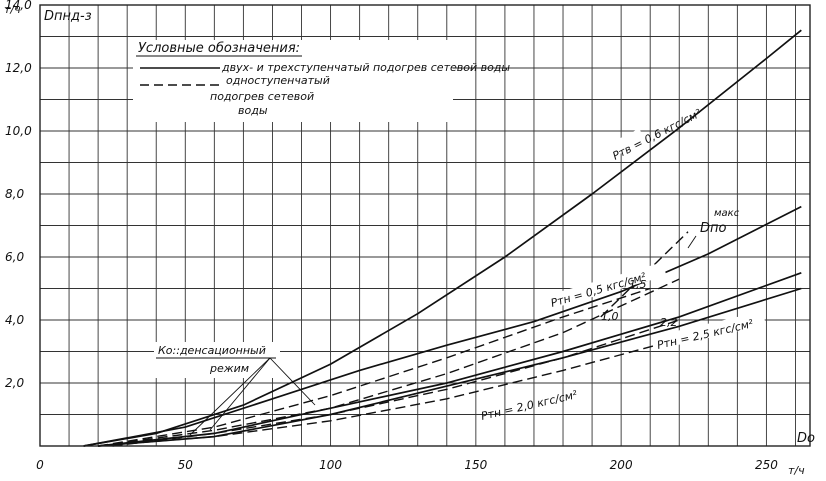 This screenshot has height=481, width=826. Describe the element at coordinates (262, 96) in the screenshot. I see `legend-dashed-label-2: подогрев сетевой` at that location.